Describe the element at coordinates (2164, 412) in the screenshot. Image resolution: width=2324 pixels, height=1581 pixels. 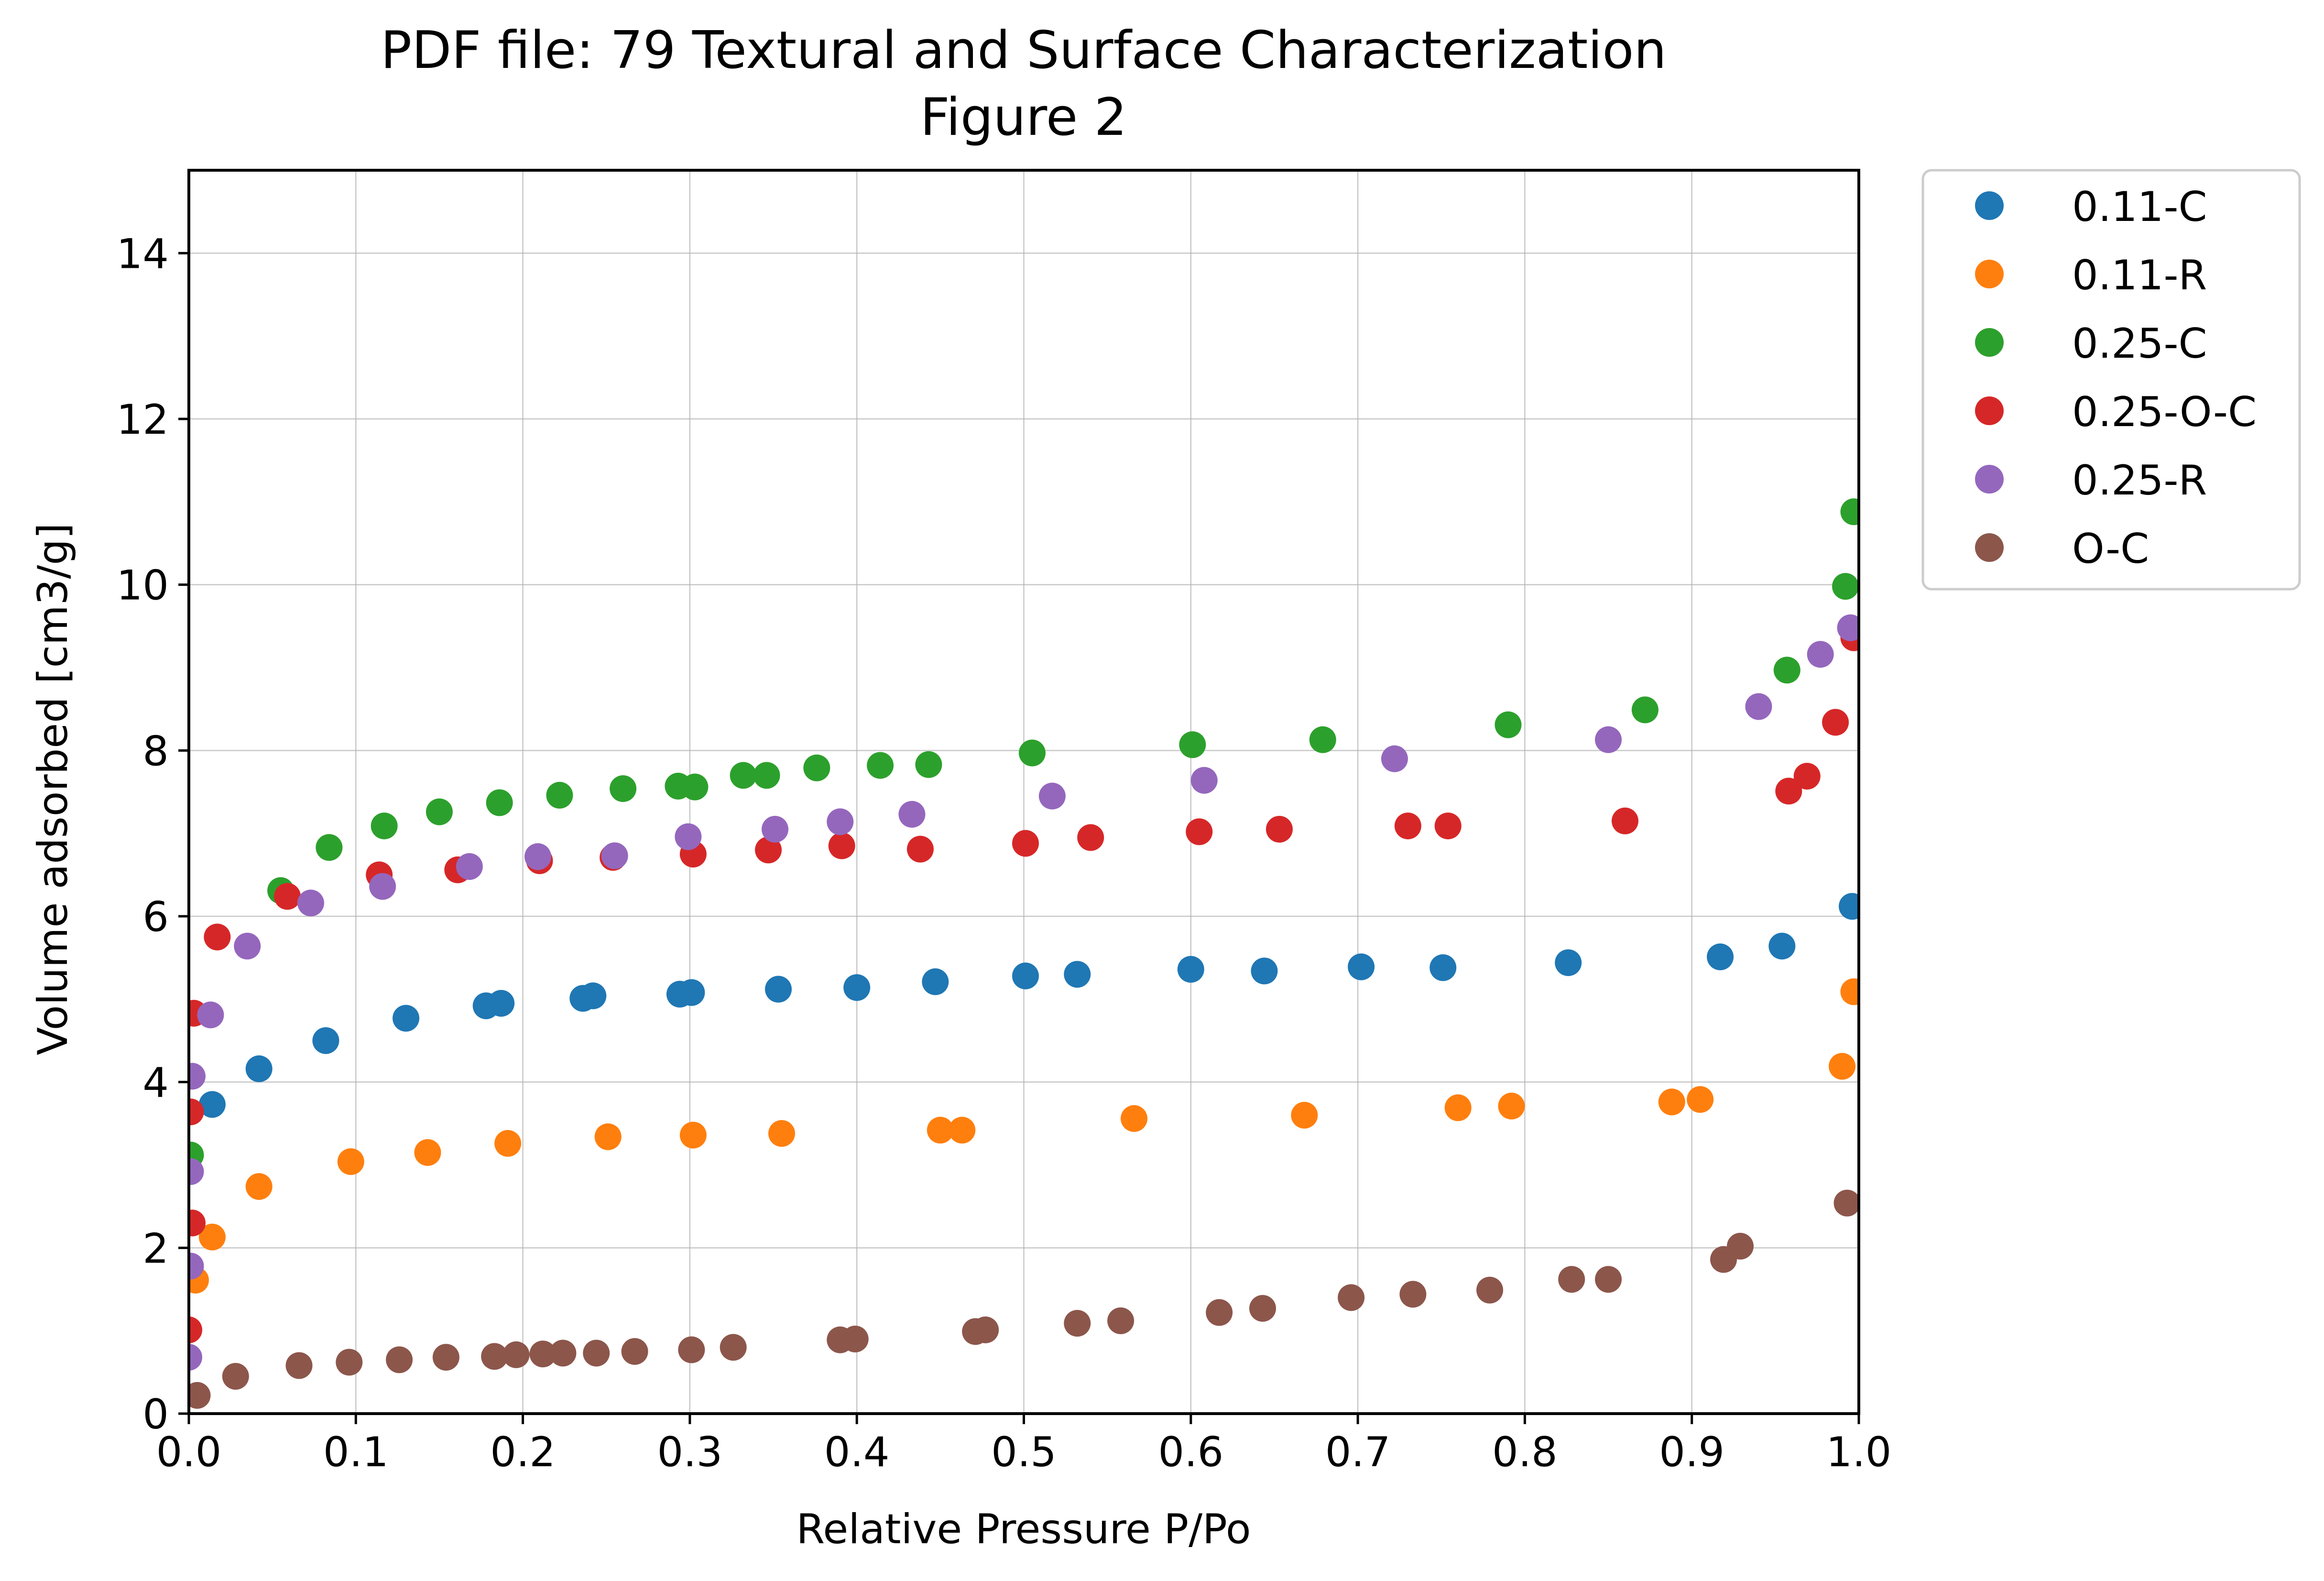
I see `legend-label: 0.25-O-C` at that location.